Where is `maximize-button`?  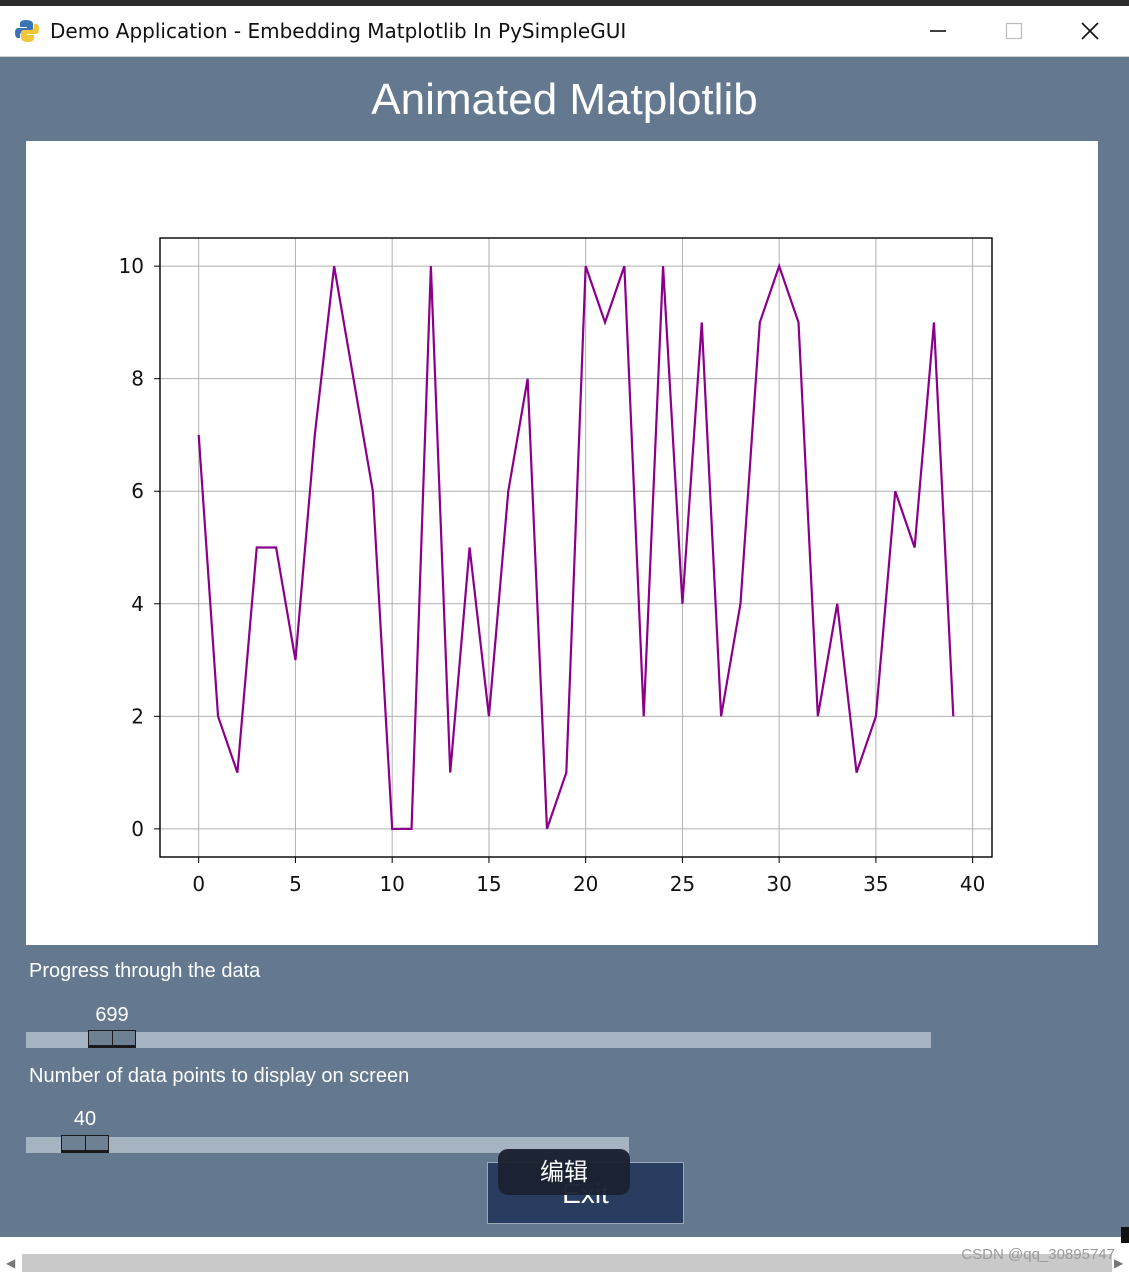 maximize-button is located at coordinates (1014, 31).